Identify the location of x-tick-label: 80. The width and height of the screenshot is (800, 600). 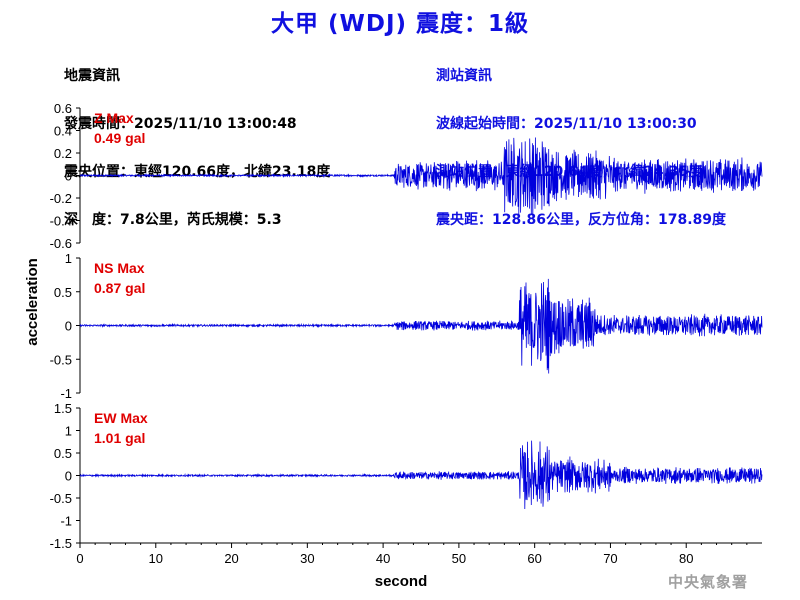
(686, 558).